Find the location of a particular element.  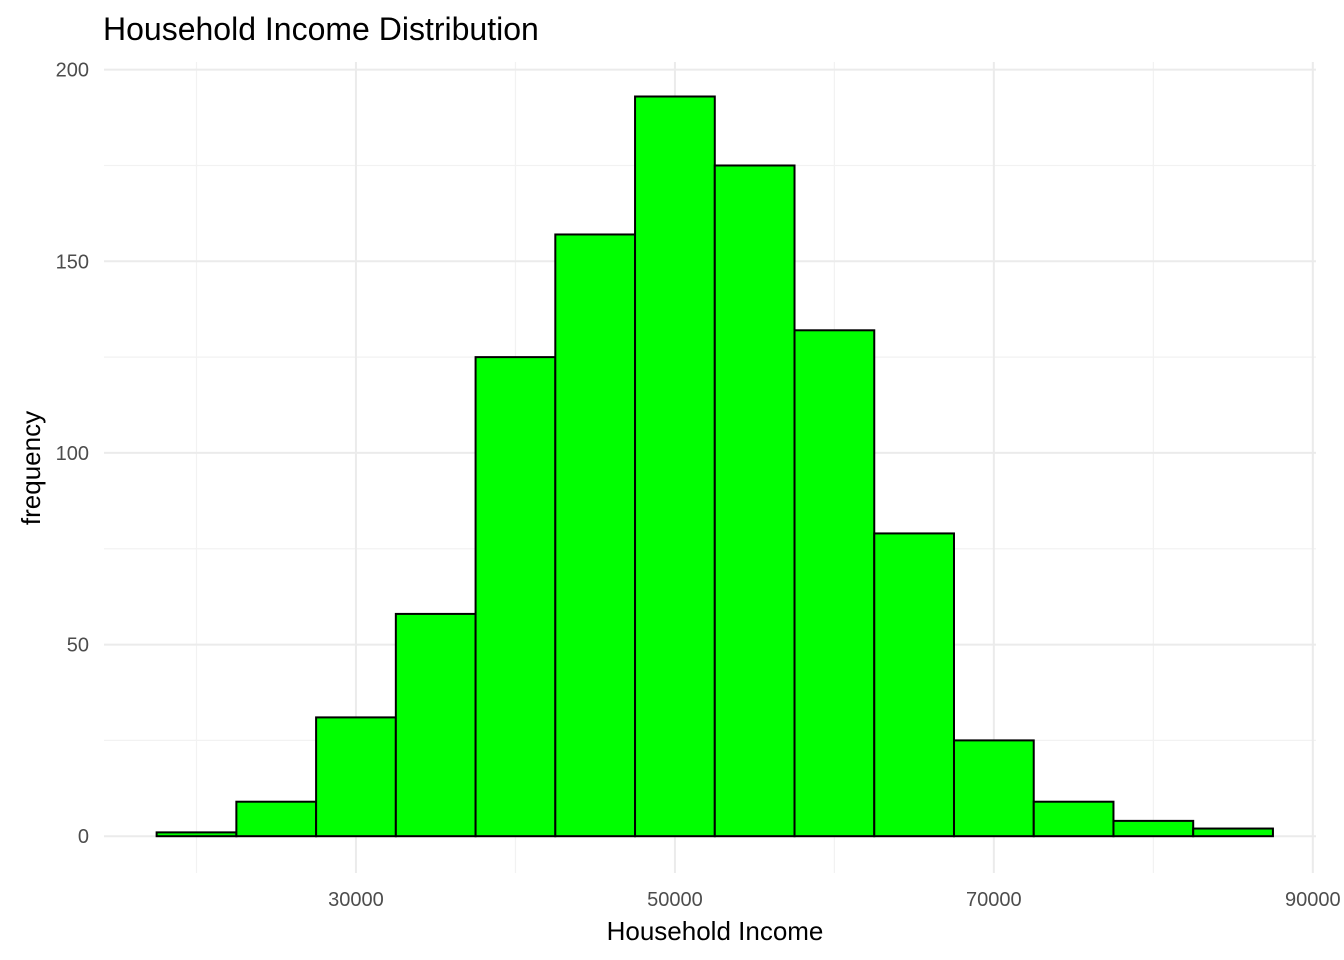

x-tick-label: 30000 is located at coordinates (356, 900).